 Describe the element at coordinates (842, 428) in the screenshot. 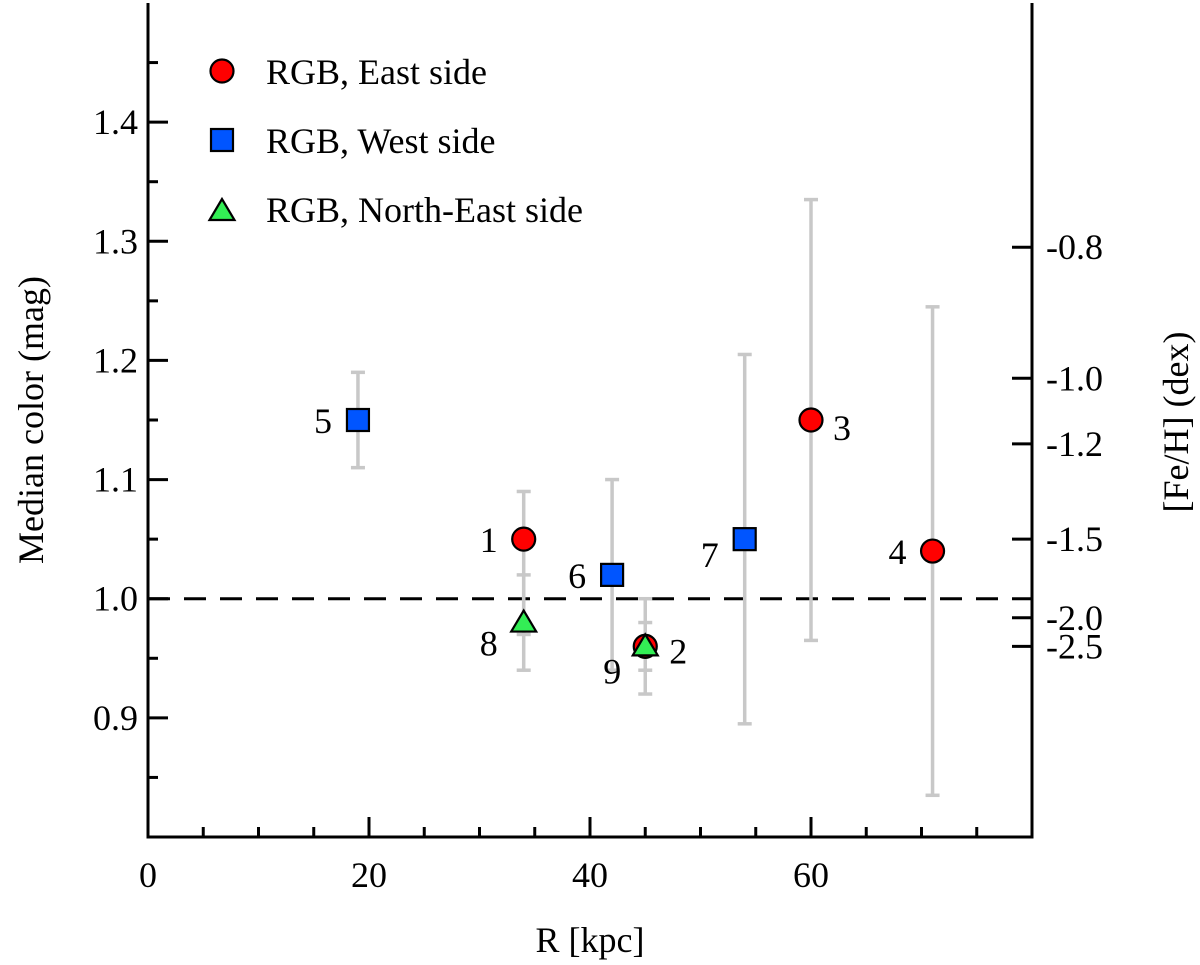

I see `point-label-3: 3` at that location.